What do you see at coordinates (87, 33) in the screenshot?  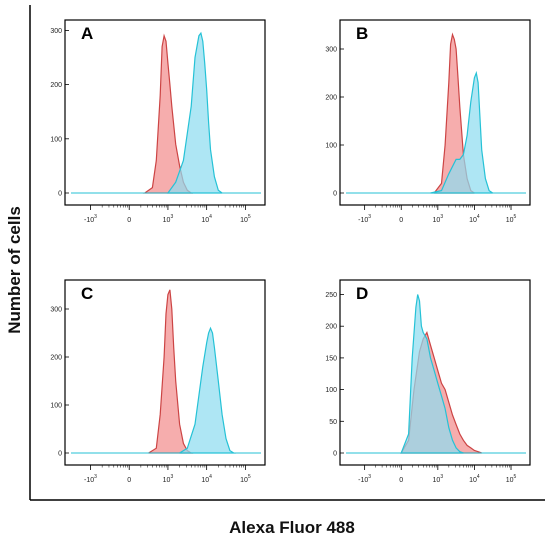 I see `panel-letter: A` at bounding box center [87, 33].